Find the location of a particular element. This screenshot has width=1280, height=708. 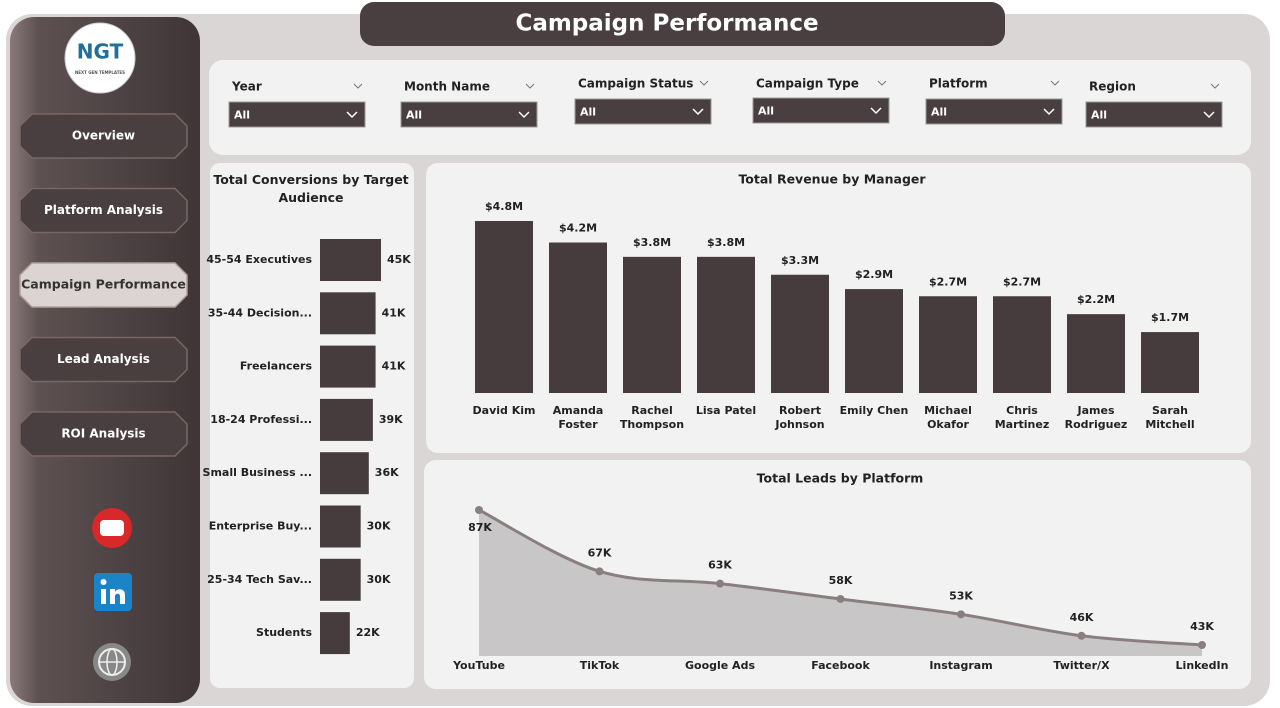

category-label: Facebook is located at coordinates (840, 665).